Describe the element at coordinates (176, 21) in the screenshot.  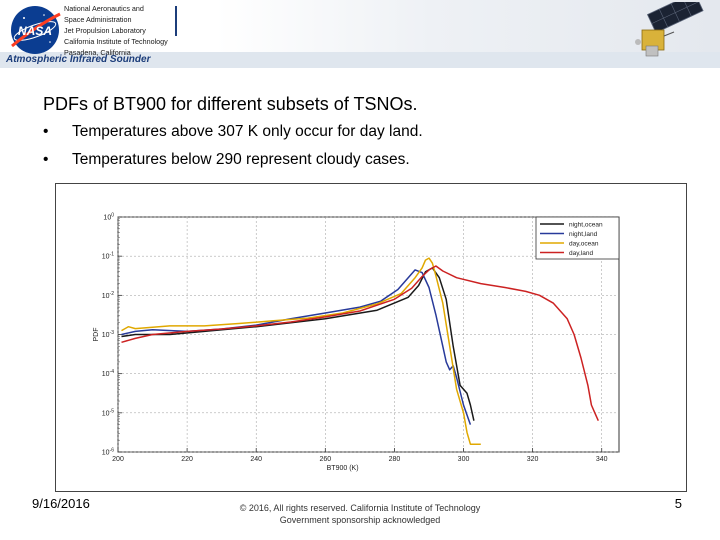
I see `header-divider` at that location.